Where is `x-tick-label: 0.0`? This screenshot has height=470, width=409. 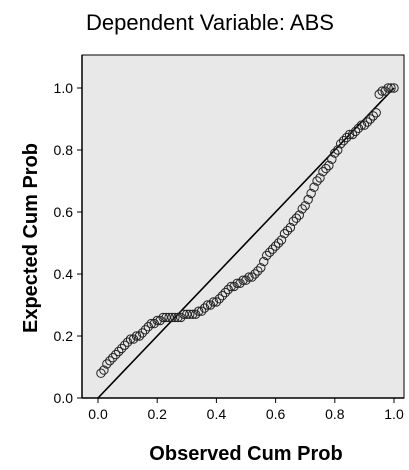 x-tick-label: 0.0 is located at coordinates (98, 414).